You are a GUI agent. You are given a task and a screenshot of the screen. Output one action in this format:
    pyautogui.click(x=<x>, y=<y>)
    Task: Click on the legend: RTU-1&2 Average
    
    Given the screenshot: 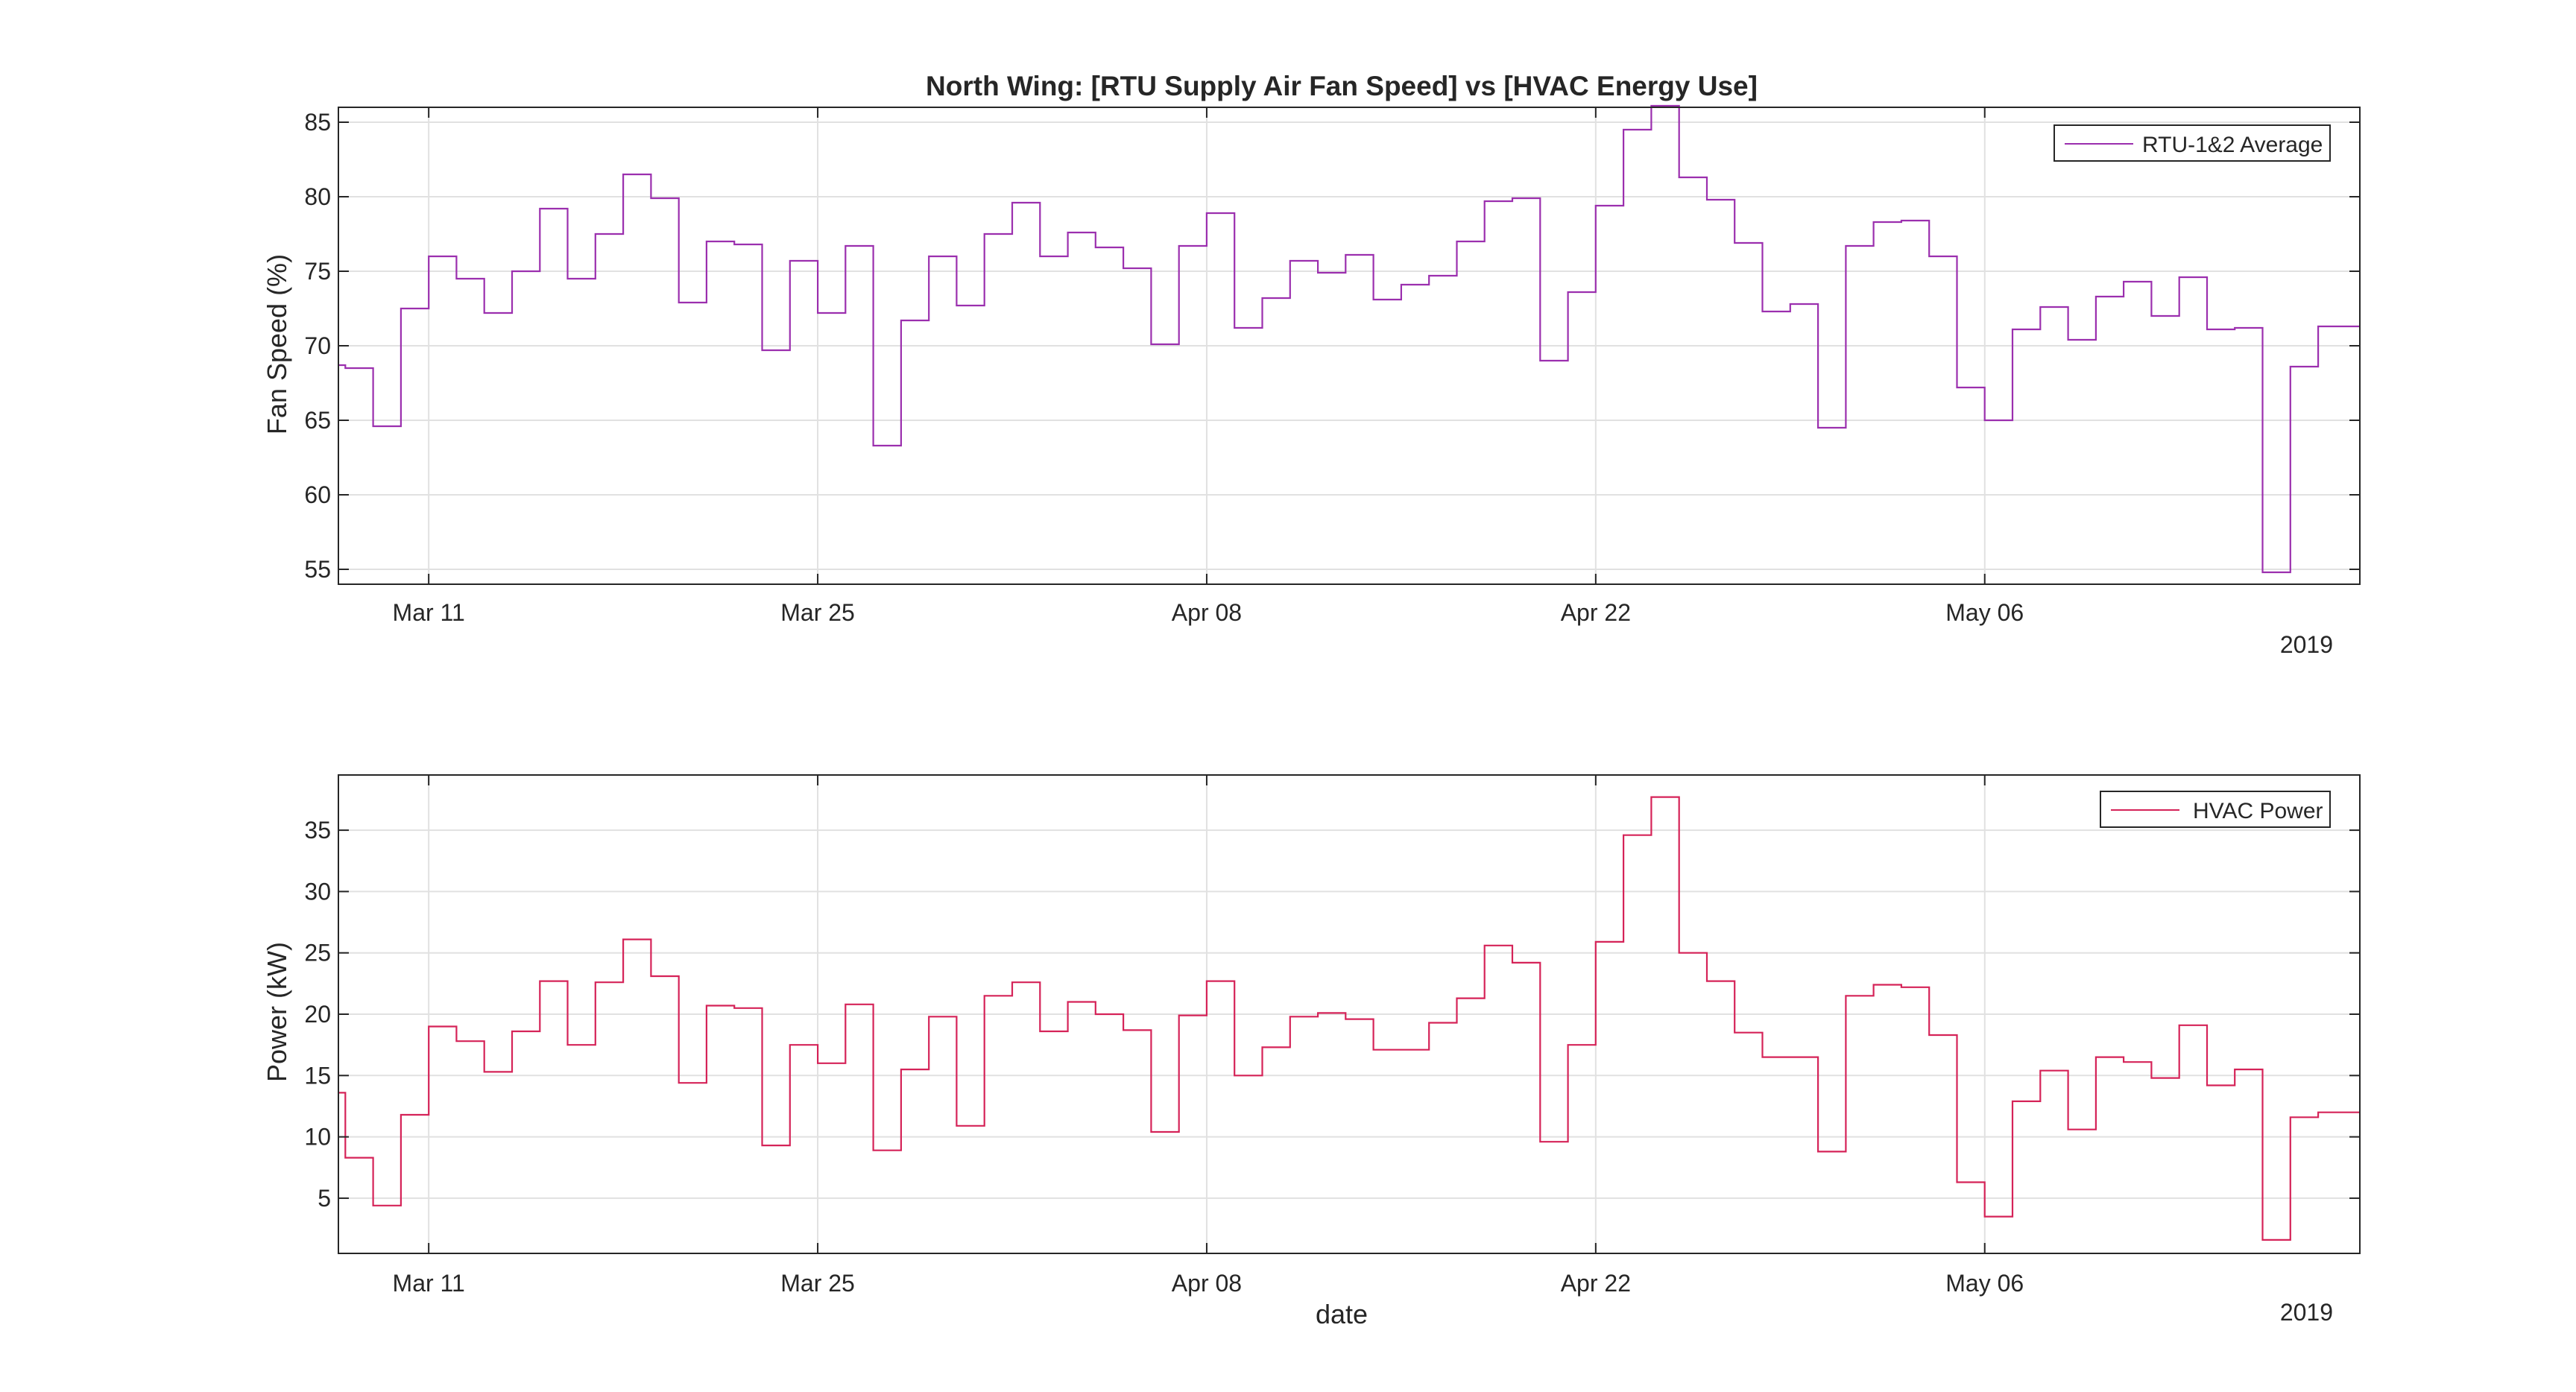 What is the action you would take?
    pyautogui.click(x=2192, y=143)
    